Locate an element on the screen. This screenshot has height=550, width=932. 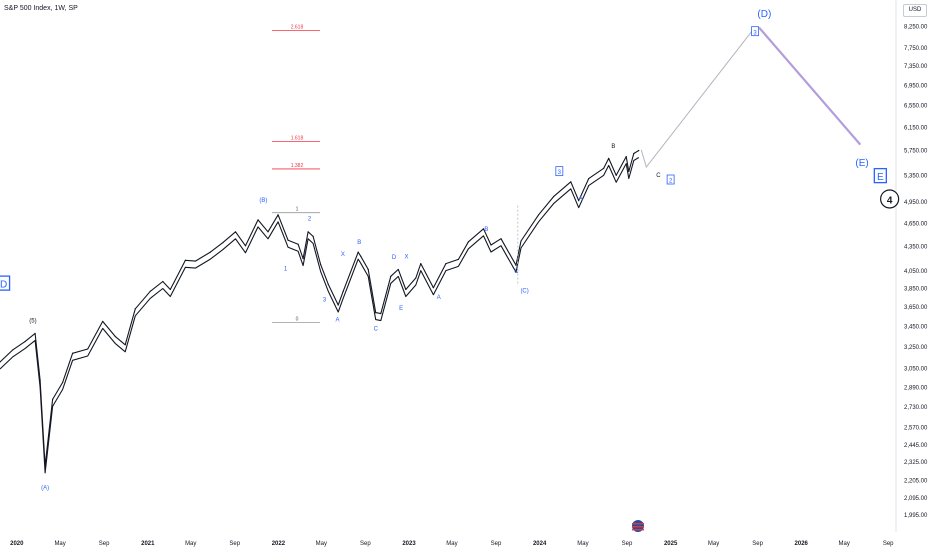
fib-level-label: 1.382 is located at coordinates (297, 166).